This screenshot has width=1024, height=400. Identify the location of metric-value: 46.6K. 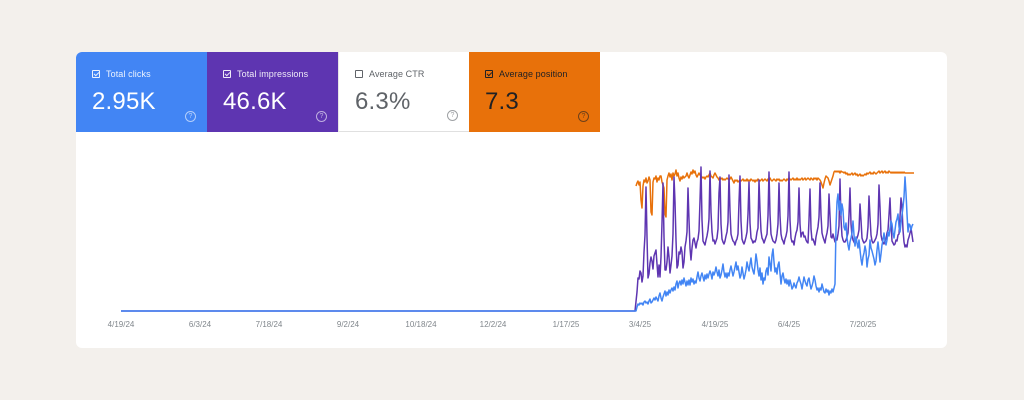
(255, 101).